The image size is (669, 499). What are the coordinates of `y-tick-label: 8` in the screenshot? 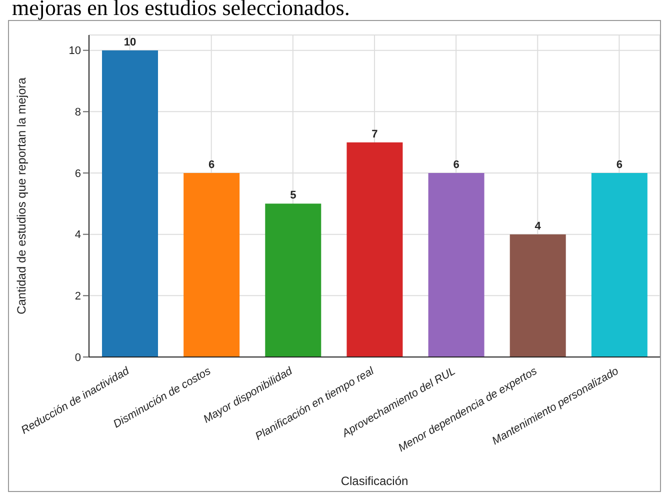 It's located at (77, 112).